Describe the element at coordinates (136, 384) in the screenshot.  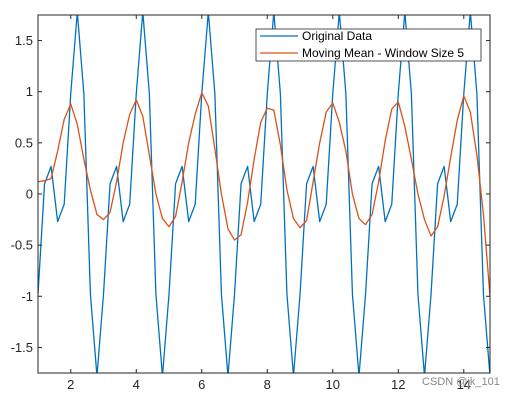
I see `x-tick-label: 4` at that location.